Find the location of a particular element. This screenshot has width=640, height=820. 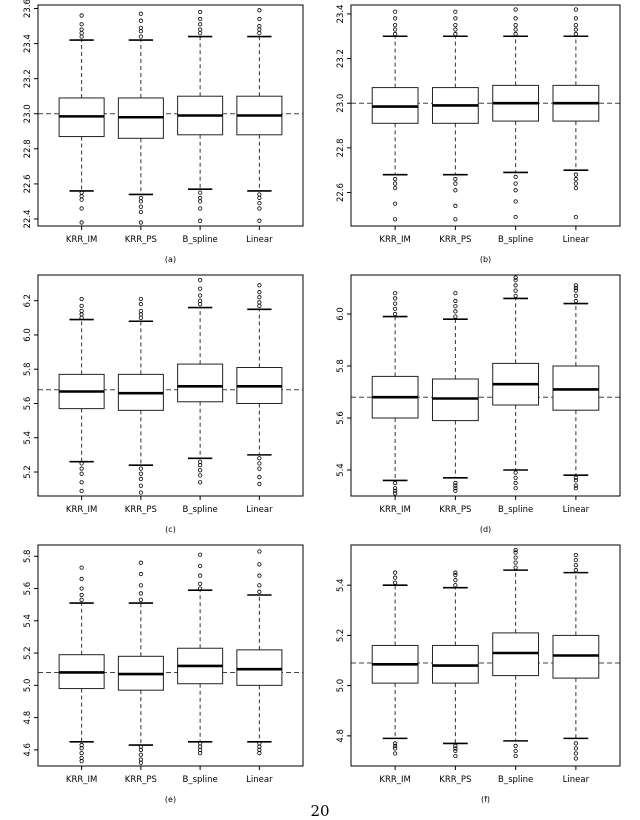

y-tick-label: 22.8 is located at coordinates (341, 147).